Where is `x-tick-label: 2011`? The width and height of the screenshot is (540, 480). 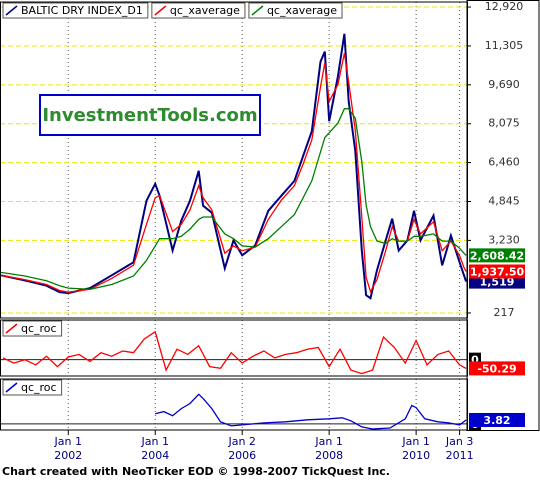 x-tick-label: 2011 is located at coordinates (460, 455).